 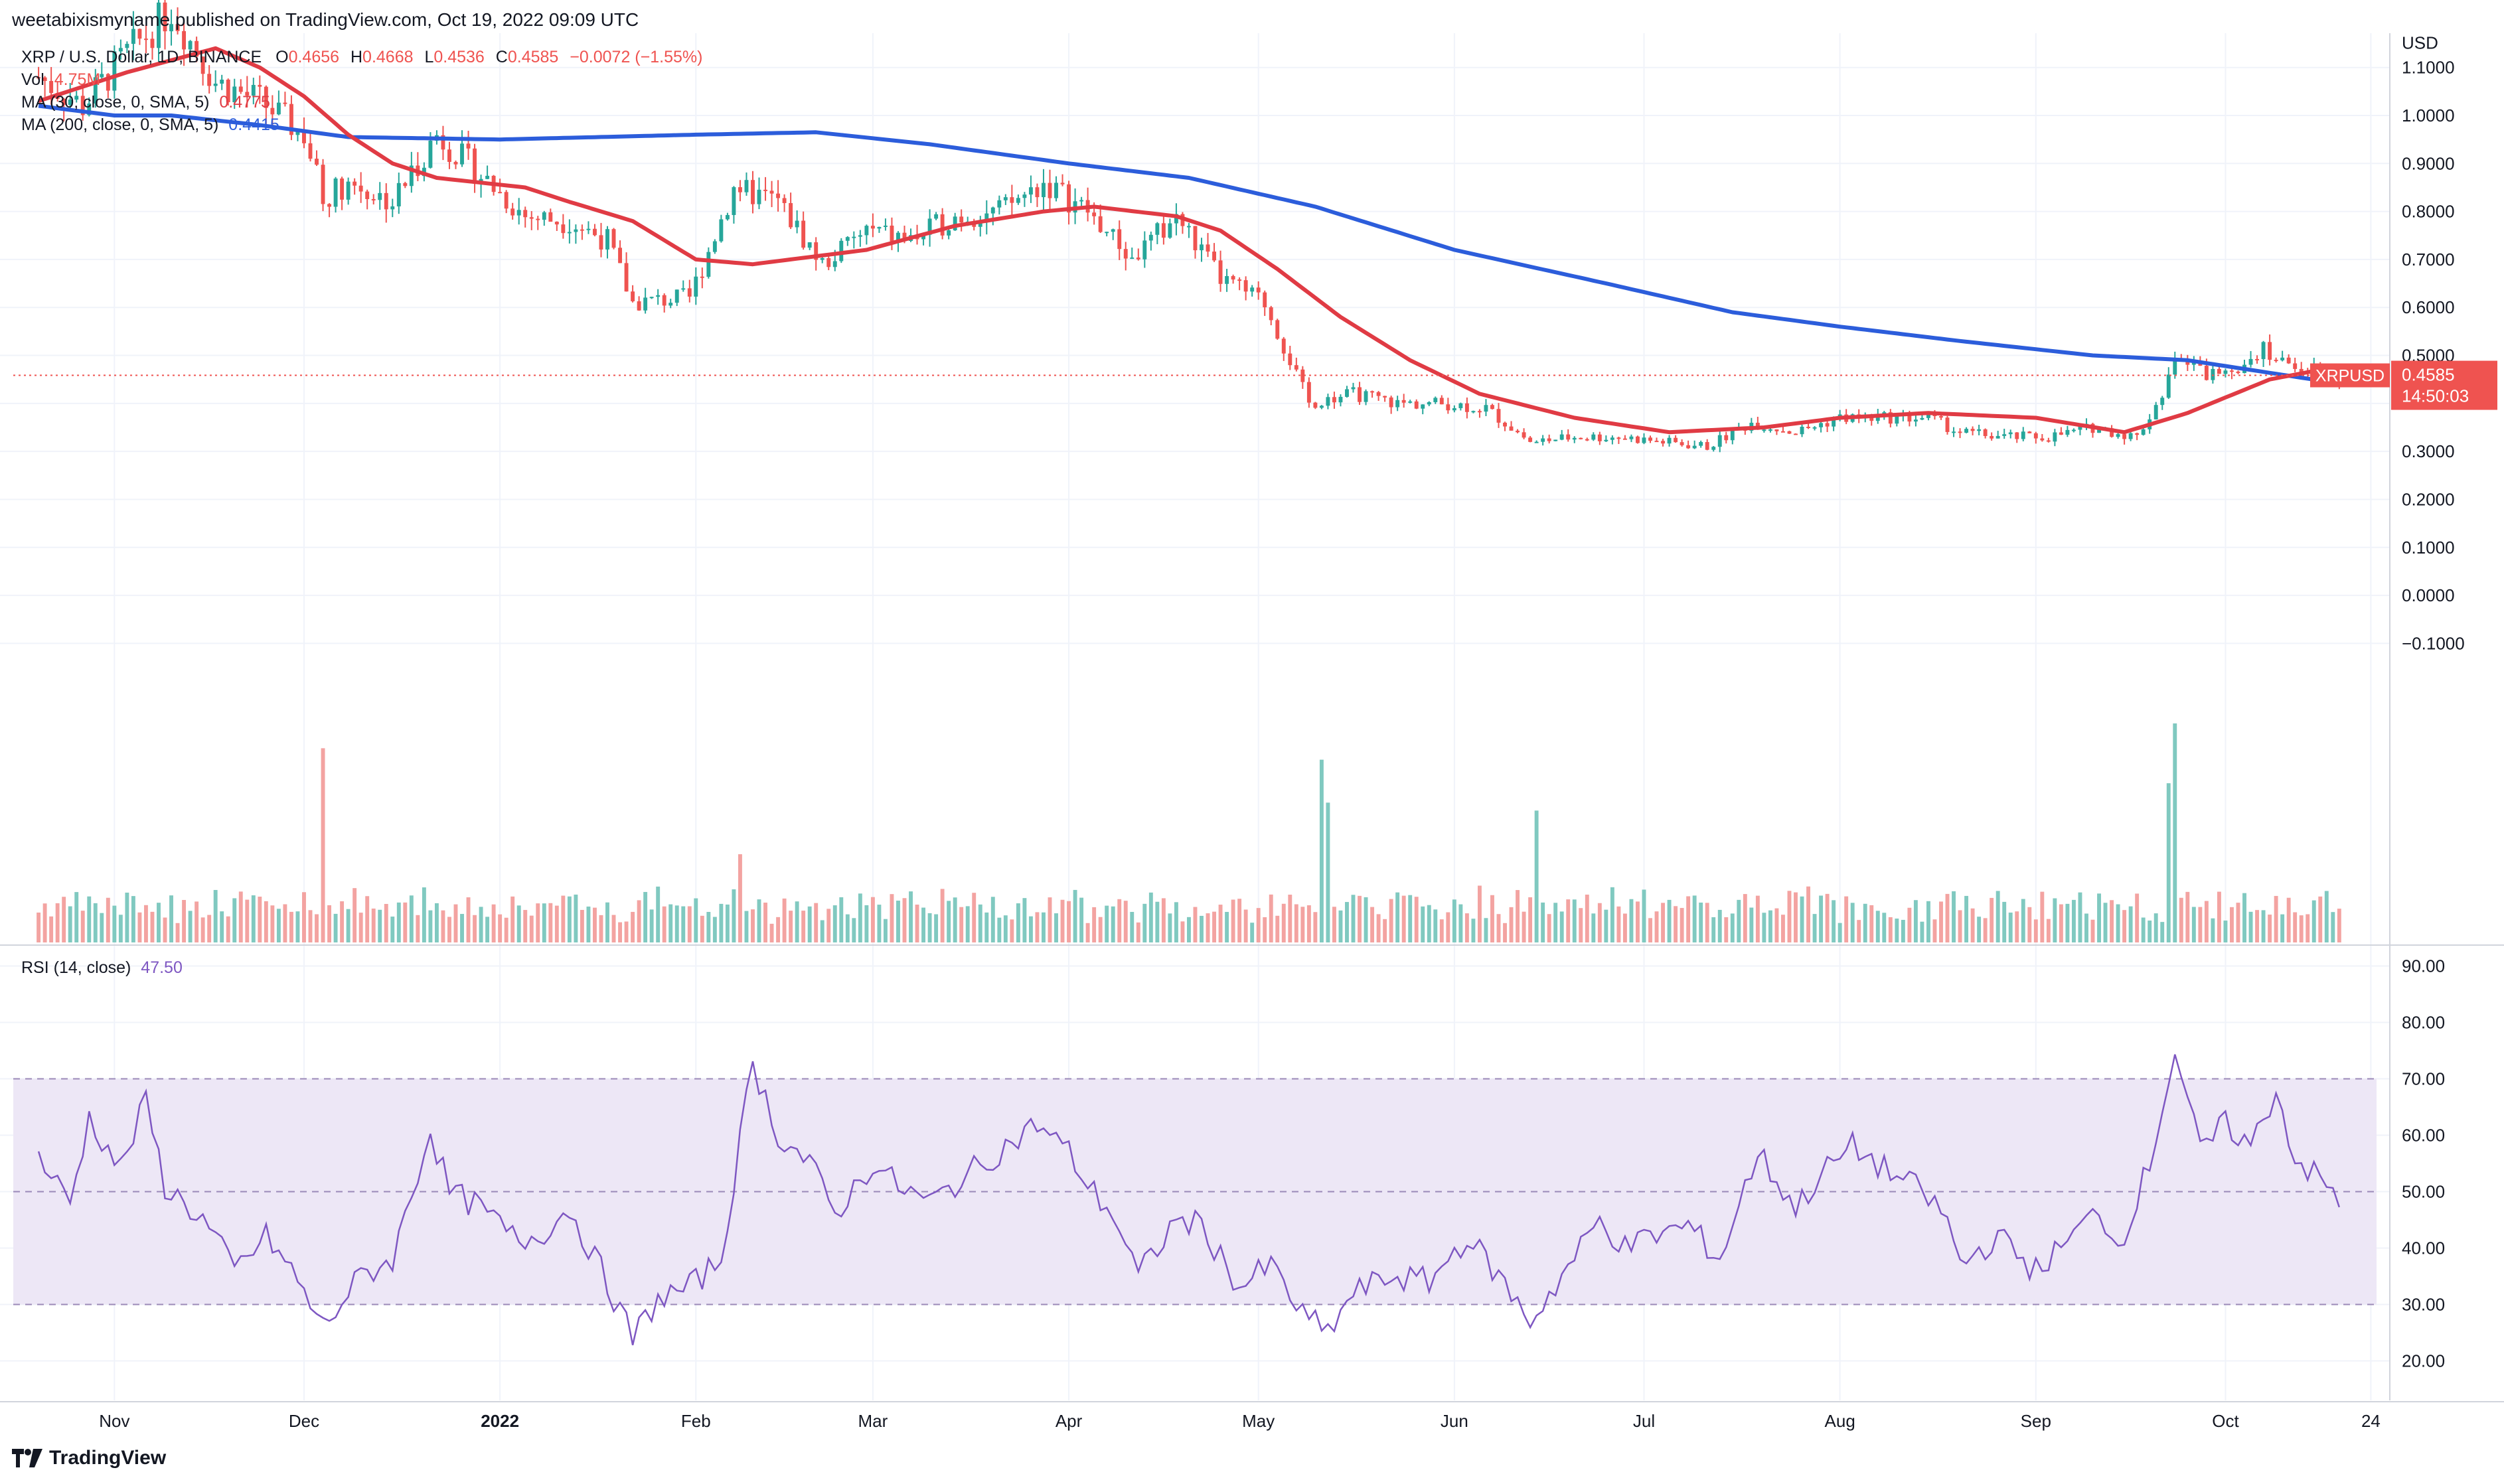 What do you see at coordinates (2423, 1136) in the screenshot?
I see `rsi-tick-label: 60.00` at bounding box center [2423, 1136].